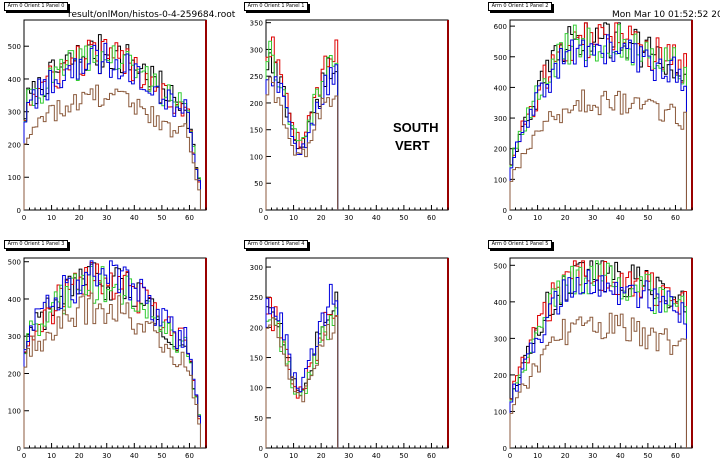 The height and width of the screenshot is (464, 720). I want to click on histogram-panel-4: 0 50 100 150 200 250 300 0 10 20 30 40 50 60, so click(349, 358).